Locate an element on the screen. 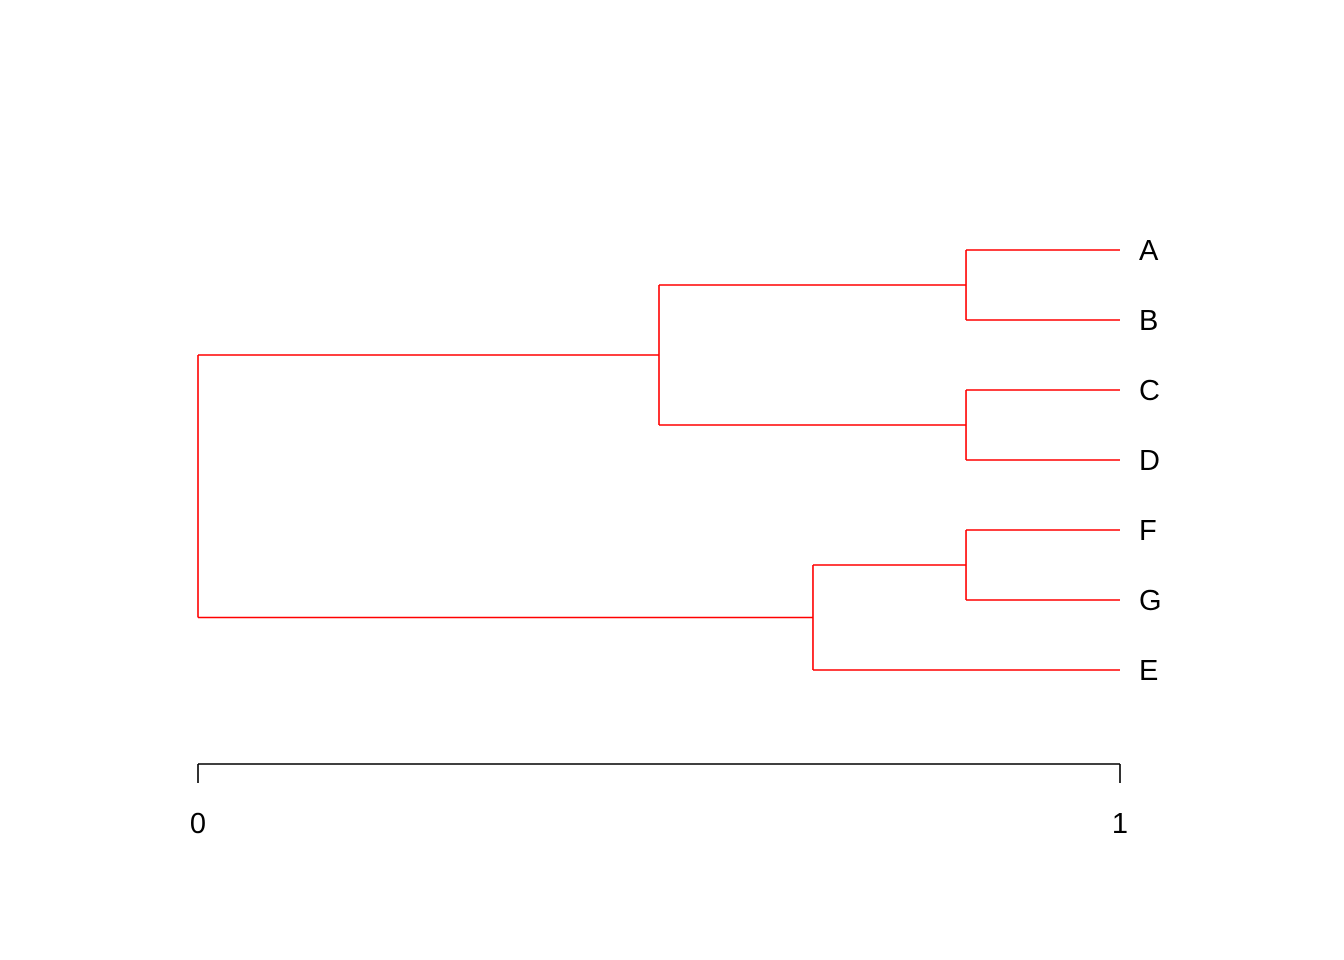 The width and height of the screenshot is (1344, 960). leaf-label: F is located at coordinates (1148, 531).